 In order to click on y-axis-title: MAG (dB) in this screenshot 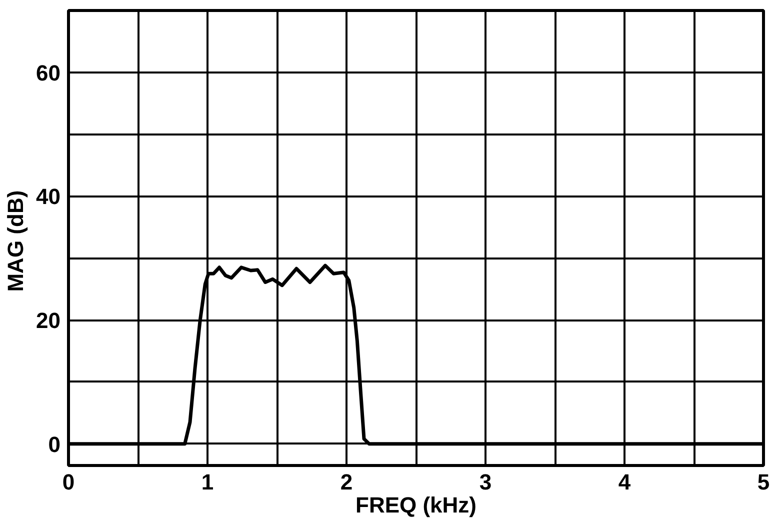, I will do `click(15, 241)`.